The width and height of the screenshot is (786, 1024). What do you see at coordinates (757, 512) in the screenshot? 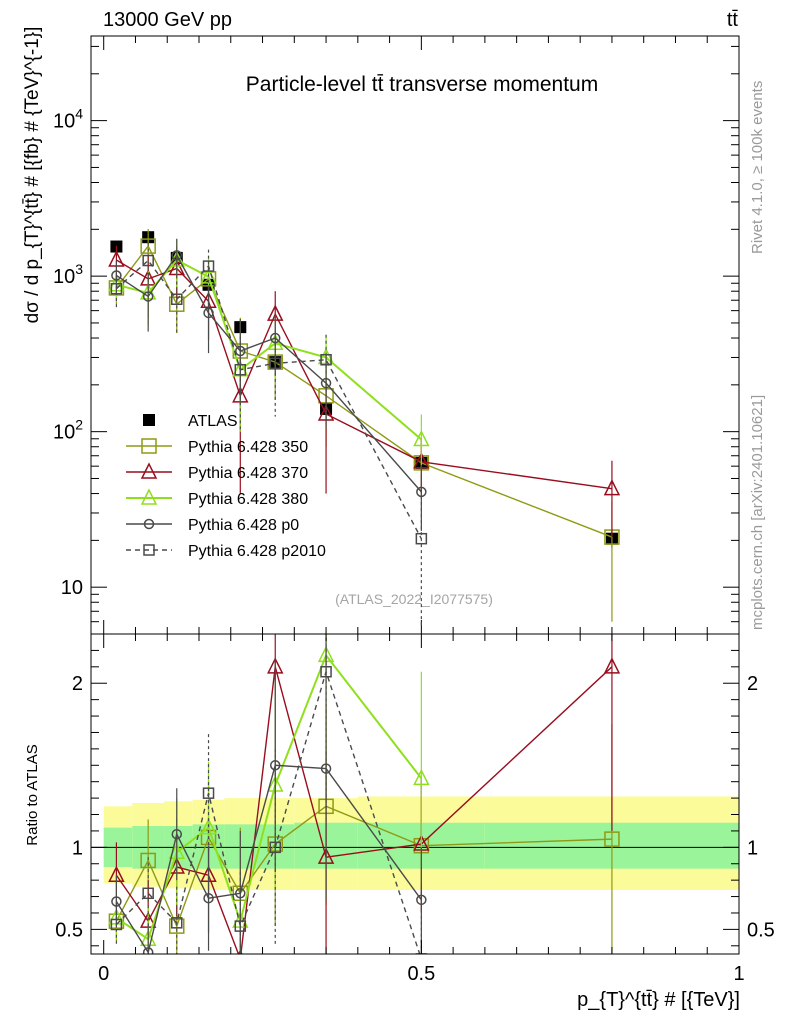
I see `mcplots-label: mcplots.cern.ch [arXiv:2401.10621]` at bounding box center [757, 512].